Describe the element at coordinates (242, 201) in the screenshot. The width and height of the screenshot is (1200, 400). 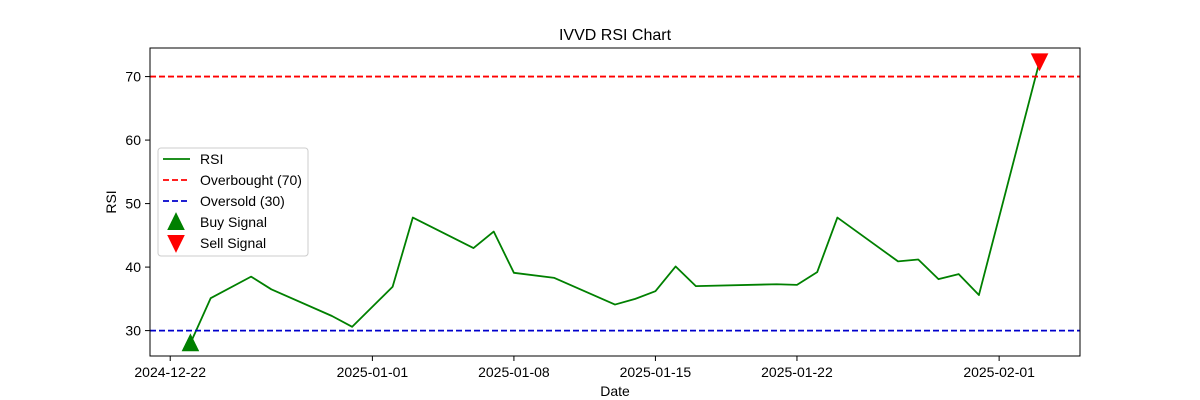
I see `legend-label: Oversold (30)` at that location.